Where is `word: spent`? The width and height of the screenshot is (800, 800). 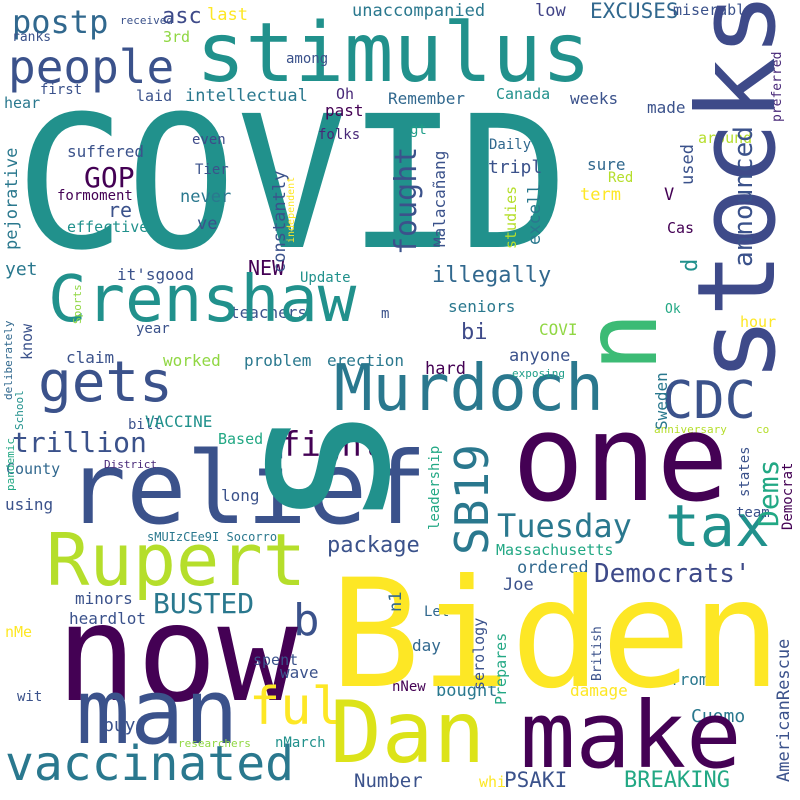
word: spent is located at coordinates (276, 660).